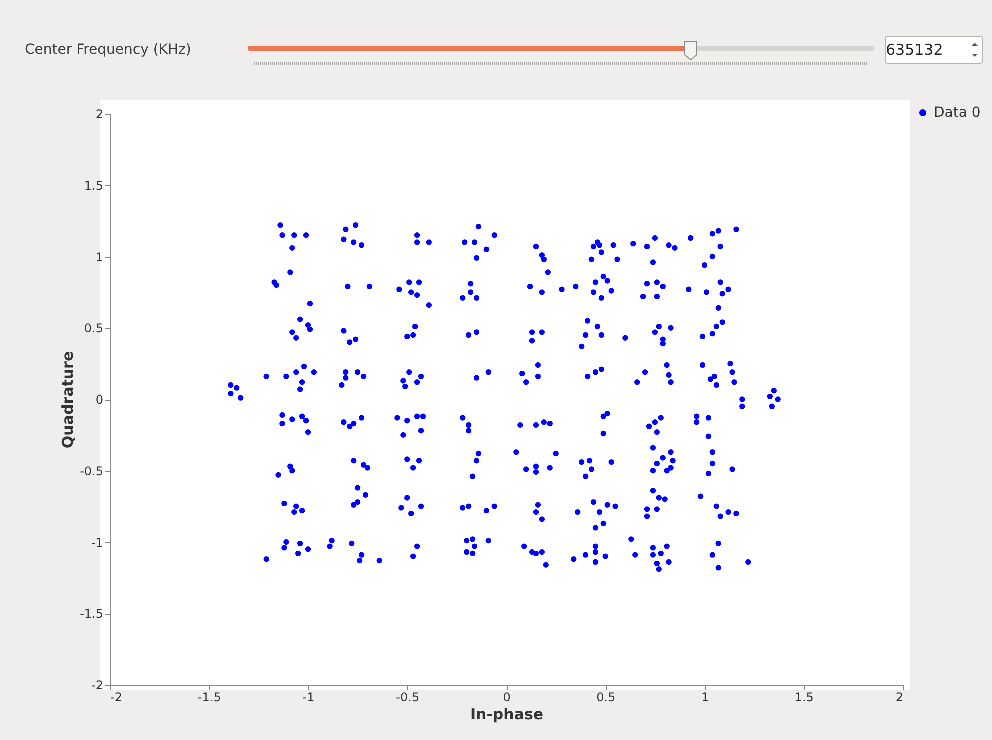 The image size is (992, 740). I want to click on x-tick-label: 2, so click(900, 697).